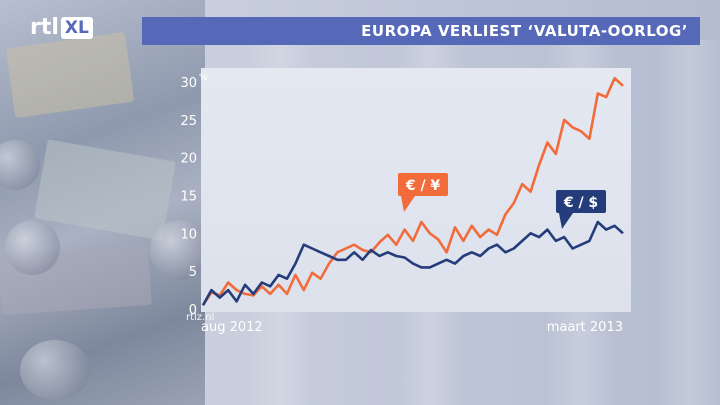 This screenshot has height=405, width=720. I want to click on x-start-label: aug 2012, so click(232, 327).